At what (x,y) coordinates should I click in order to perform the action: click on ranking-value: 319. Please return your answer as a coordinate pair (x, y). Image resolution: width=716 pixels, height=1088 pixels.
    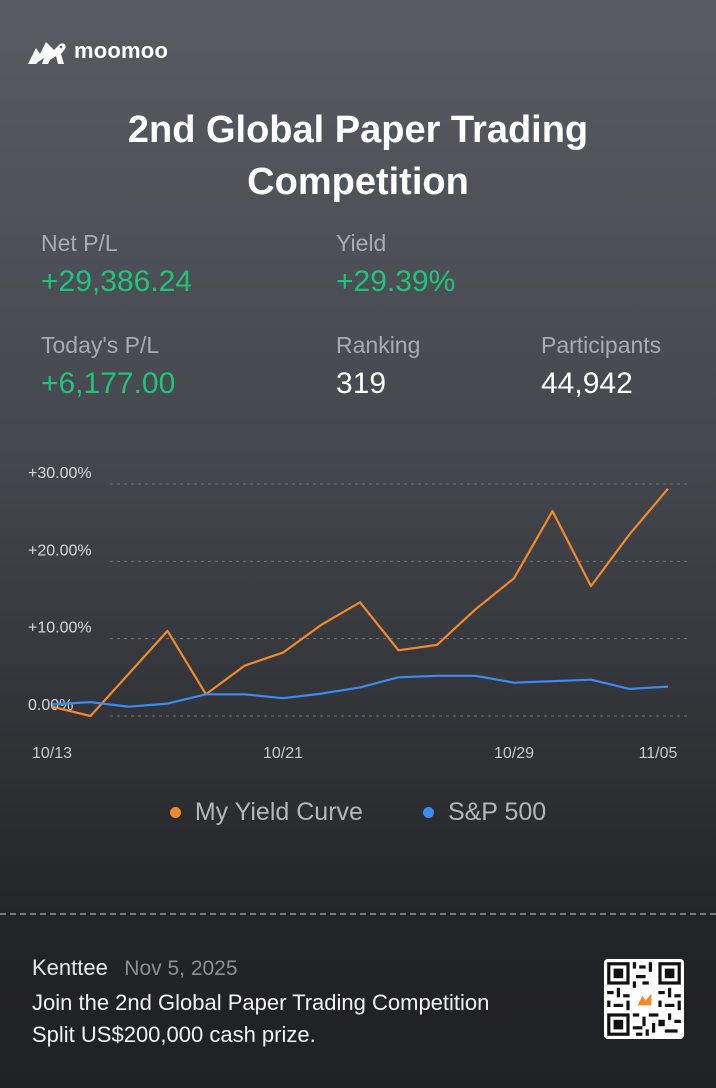
    Looking at the image, I should click on (361, 383).